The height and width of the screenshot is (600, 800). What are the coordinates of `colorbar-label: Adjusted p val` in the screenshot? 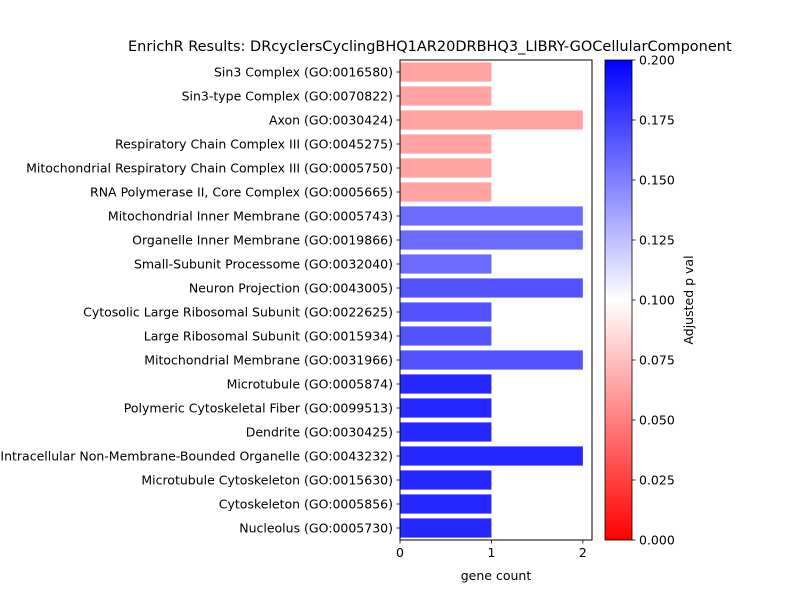 It's located at (688, 299).